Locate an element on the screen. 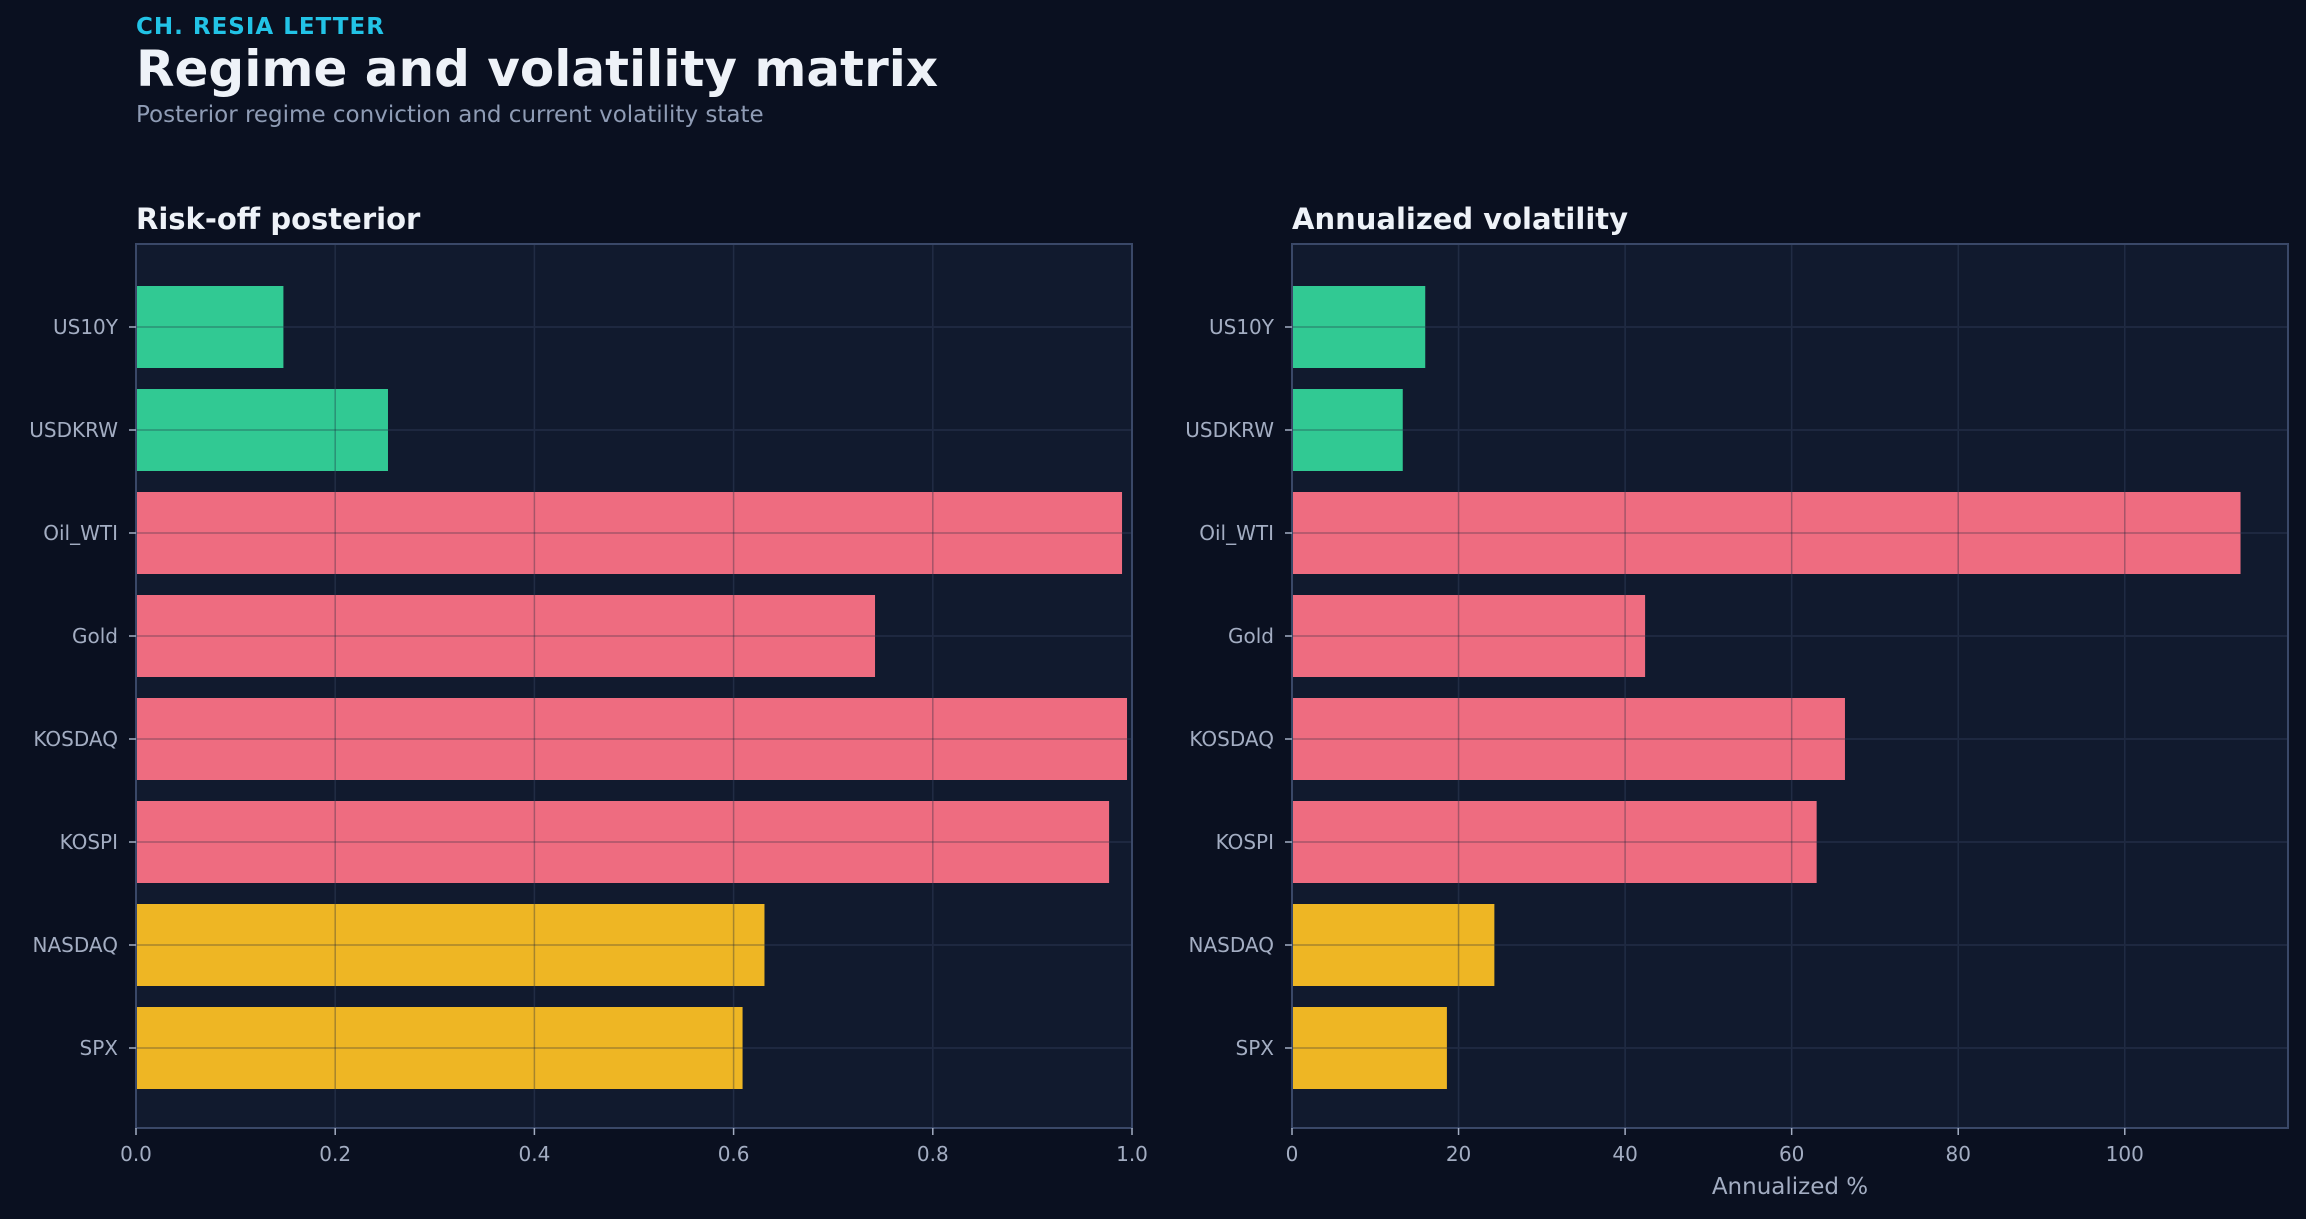 The height and width of the screenshot is (1219, 2306). x-tick-label: 0.6 is located at coordinates (734, 1154).